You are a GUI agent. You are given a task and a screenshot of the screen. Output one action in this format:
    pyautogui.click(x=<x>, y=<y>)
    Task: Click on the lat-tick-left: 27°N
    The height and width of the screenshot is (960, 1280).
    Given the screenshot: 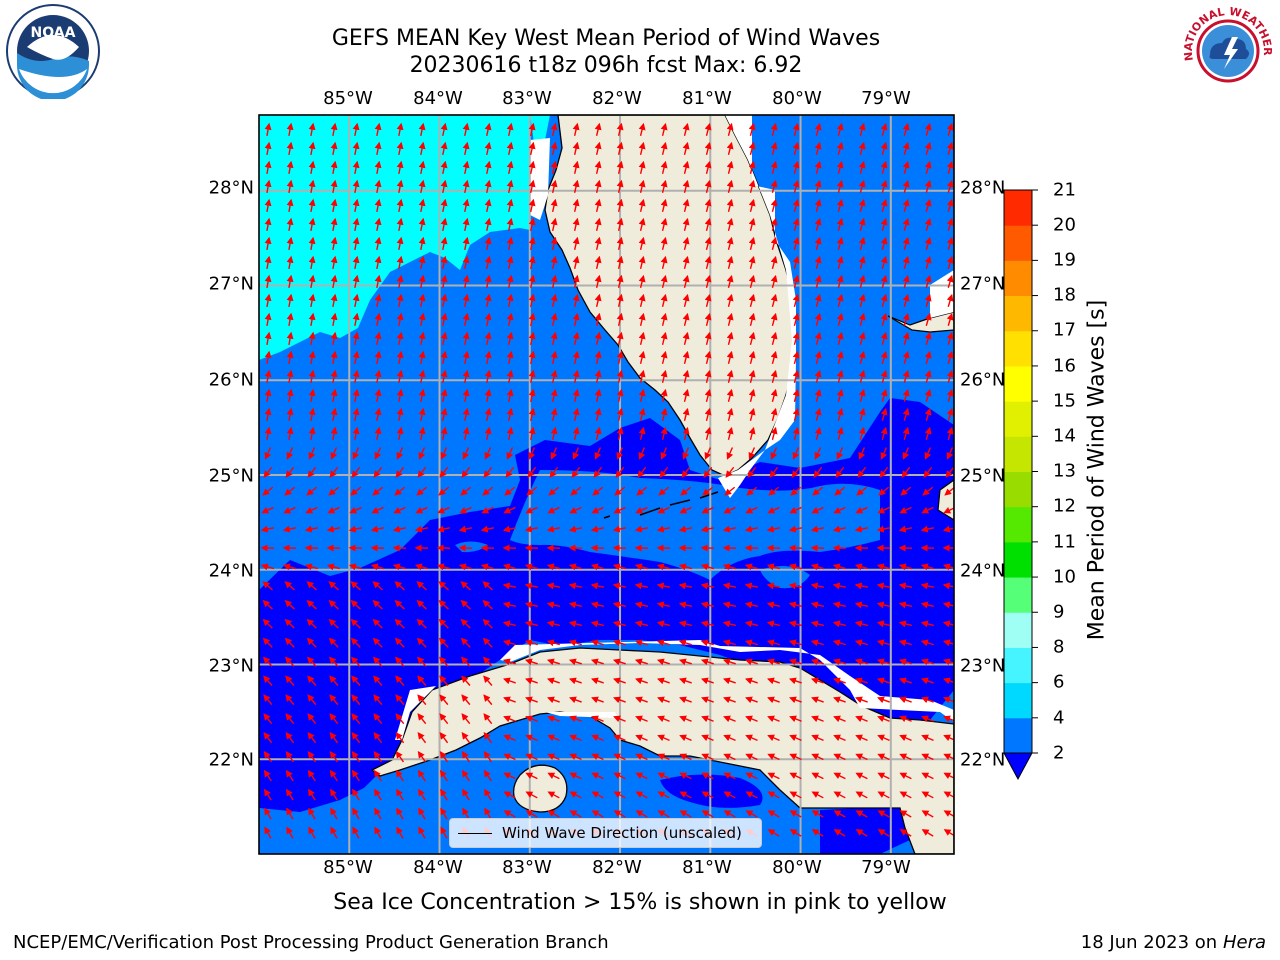 What is the action you would take?
    pyautogui.click(x=231, y=284)
    